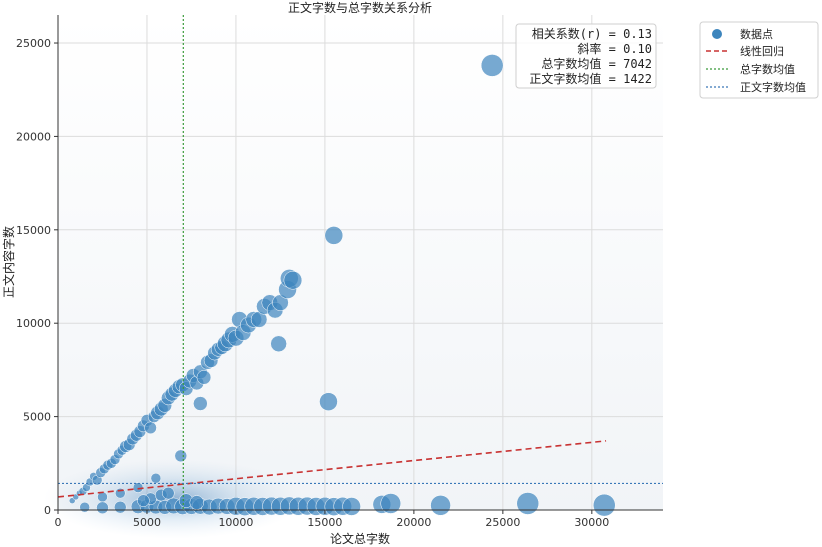 The height and width of the screenshot is (547, 822). I want to click on y-tick-label: 0, so click(47, 510).